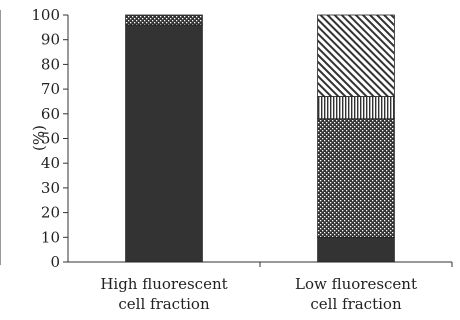  Describe the element at coordinates (50, 213) in the screenshot. I see `y-tick-label: 20` at that location.